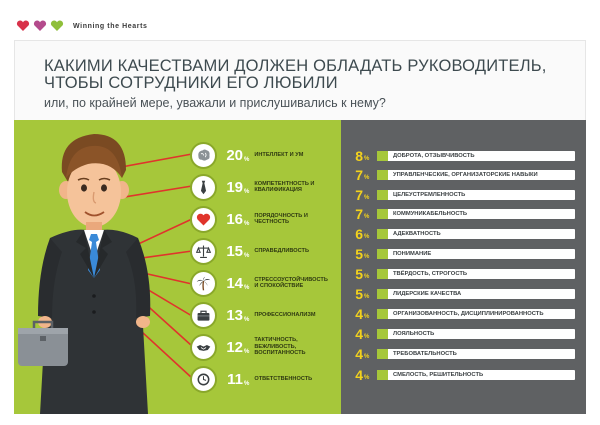 The image size is (600, 425). What do you see at coordinates (476, 294) in the screenshot?
I see `rstat-bar: Лидерские качества` at bounding box center [476, 294].